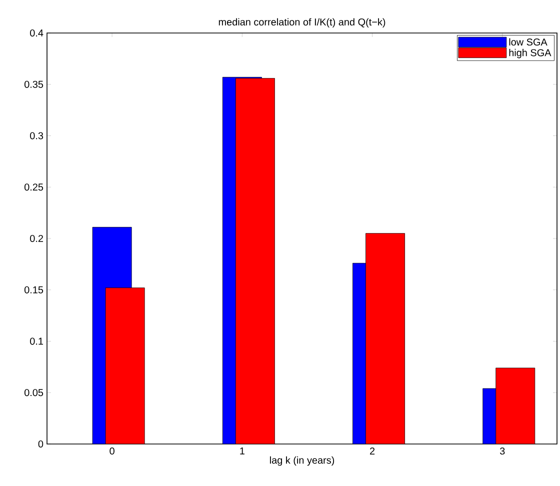  What do you see at coordinates (37, 341) in the screenshot?
I see `y-tick-label: 0.1` at bounding box center [37, 341].